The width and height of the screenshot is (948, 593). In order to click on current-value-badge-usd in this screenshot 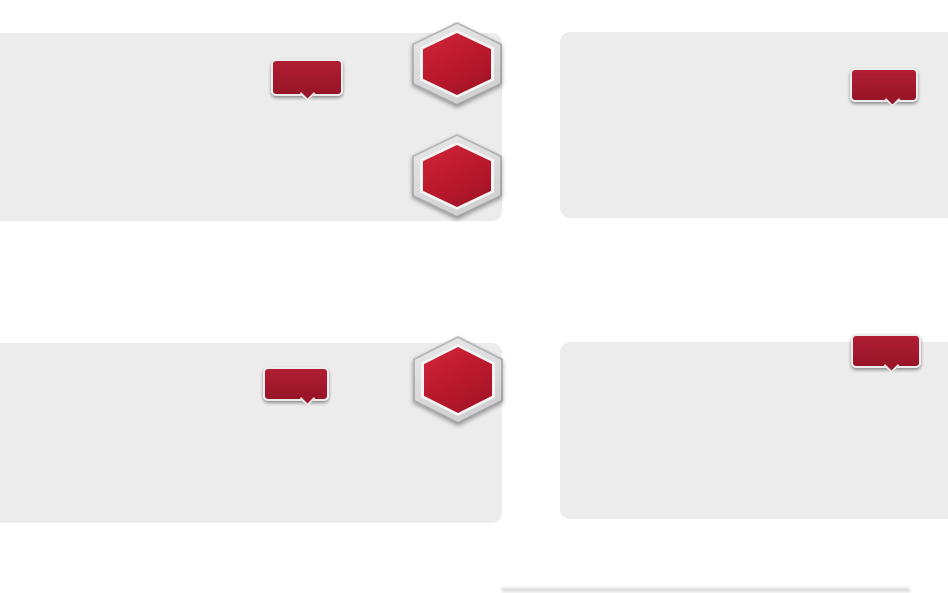, I will do `click(296, 387)`.